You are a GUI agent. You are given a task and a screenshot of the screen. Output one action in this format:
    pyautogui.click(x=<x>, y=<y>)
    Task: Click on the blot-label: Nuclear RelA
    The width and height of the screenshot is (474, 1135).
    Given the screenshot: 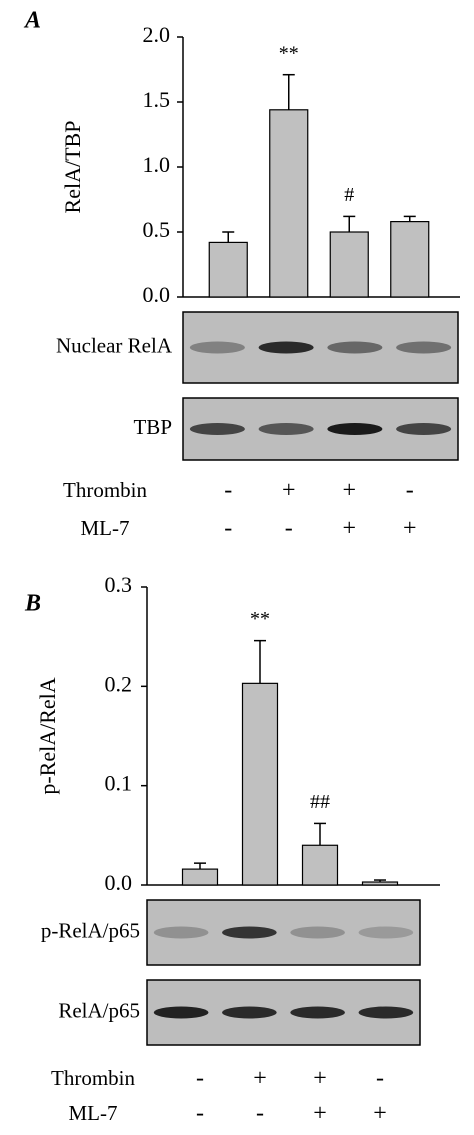 What is the action you would take?
    pyautogui.click(x=114, y=345)
    